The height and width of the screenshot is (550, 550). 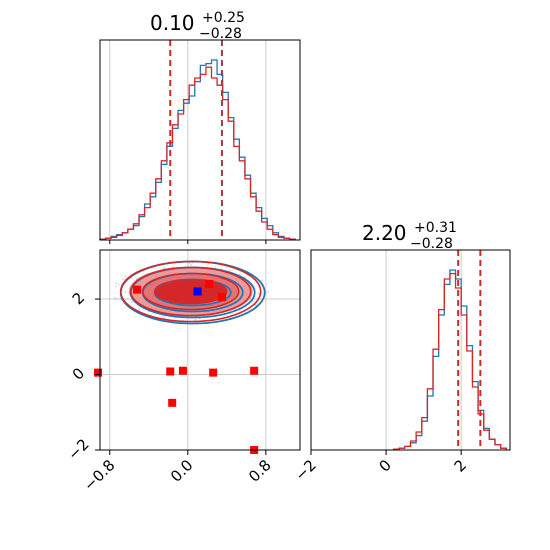 I want to click on title-param-2-minus: −0.28, so click(x=431, y=244).